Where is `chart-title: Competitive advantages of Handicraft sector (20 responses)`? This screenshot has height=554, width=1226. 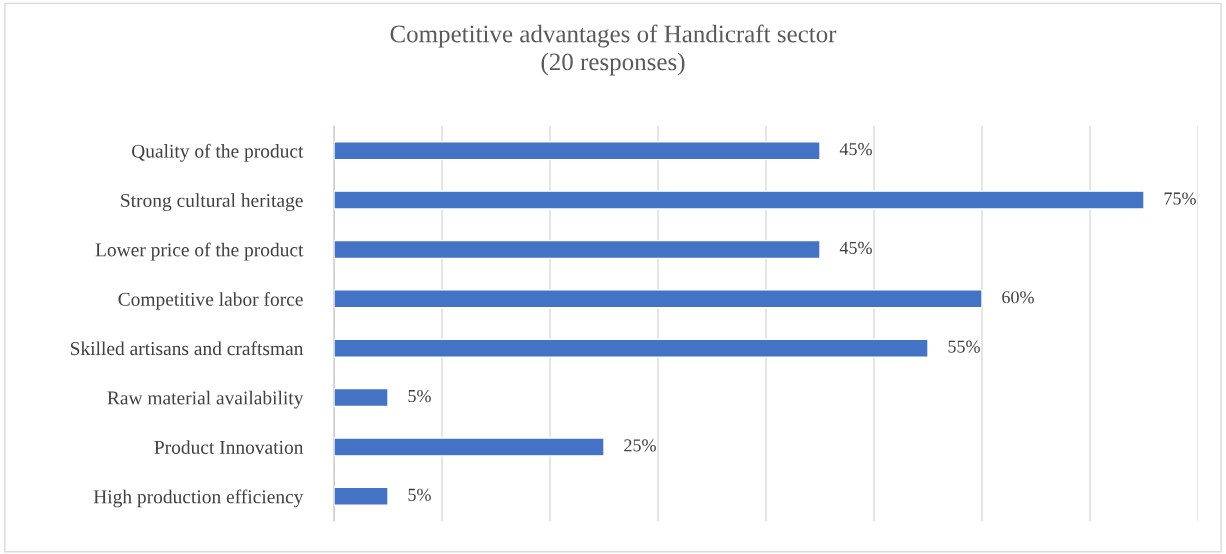
chart-title: Competitive advantages of Handicraft sector (20 responses) is located at coordinates (613, 50).